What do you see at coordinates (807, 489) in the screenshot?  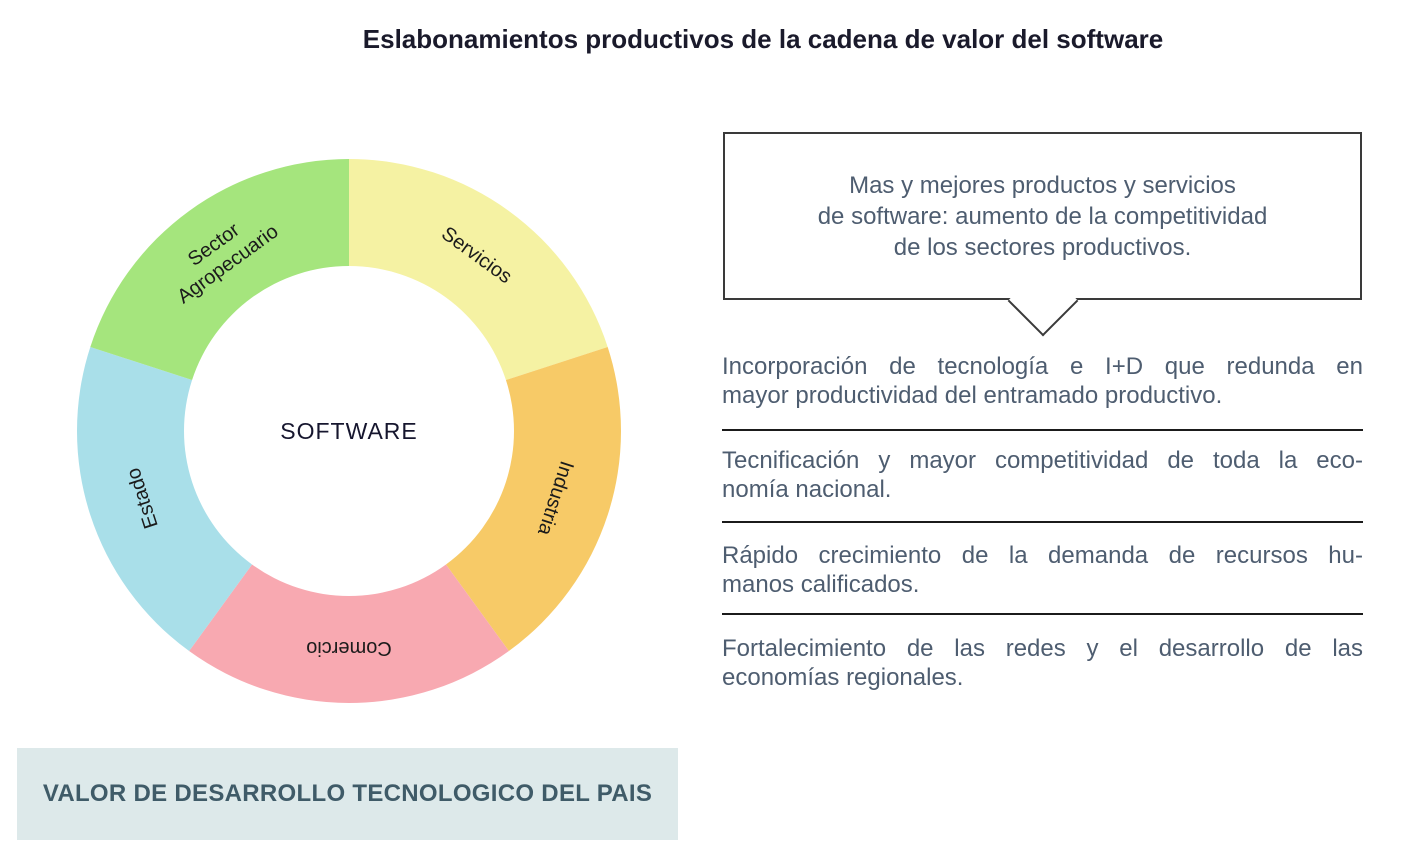 I see `benefit-line: nomía nacional.` at bounding box center [807, 489].